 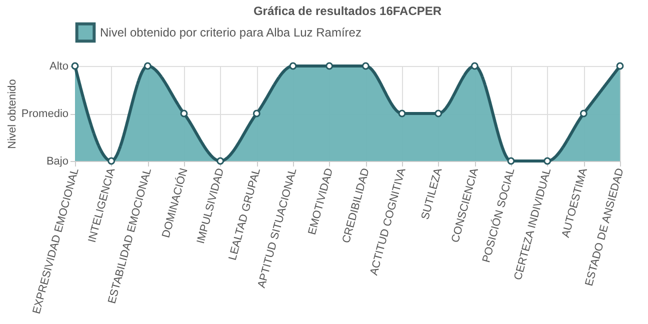 I want to click on text: Bajo, so click(x=57, y=162).